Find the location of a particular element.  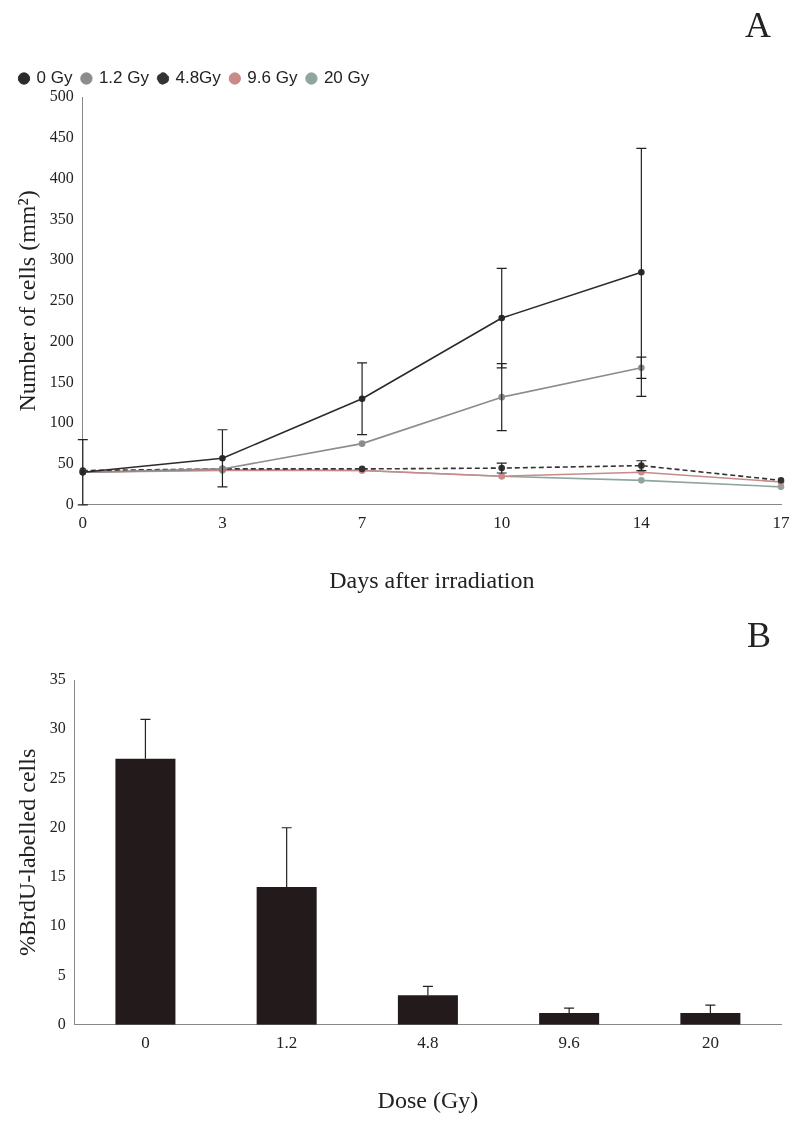

y-tick-label: 350 is located at coordinates (61, 218).